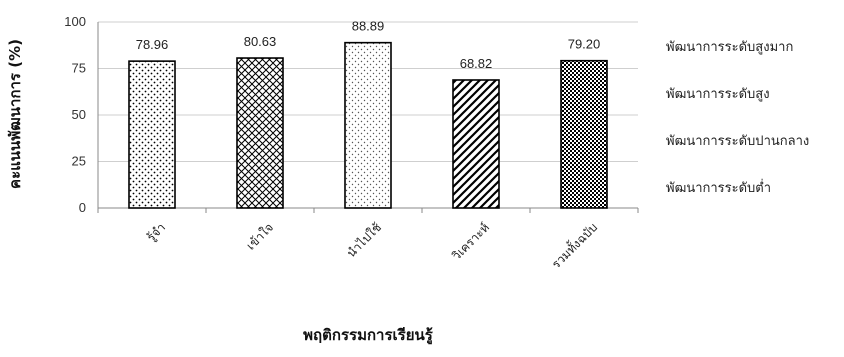 The width and height of the screenshot is (844, 357). Describe the element at coordinates (156, 232) in the screenshot. I see `x-category-label: รู้จำ` at that location.